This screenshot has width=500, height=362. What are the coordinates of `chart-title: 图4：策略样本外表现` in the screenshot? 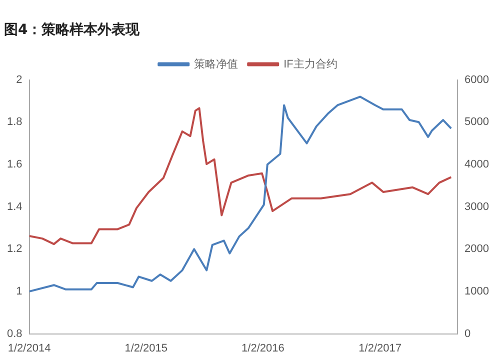 It's located at (72, 30).